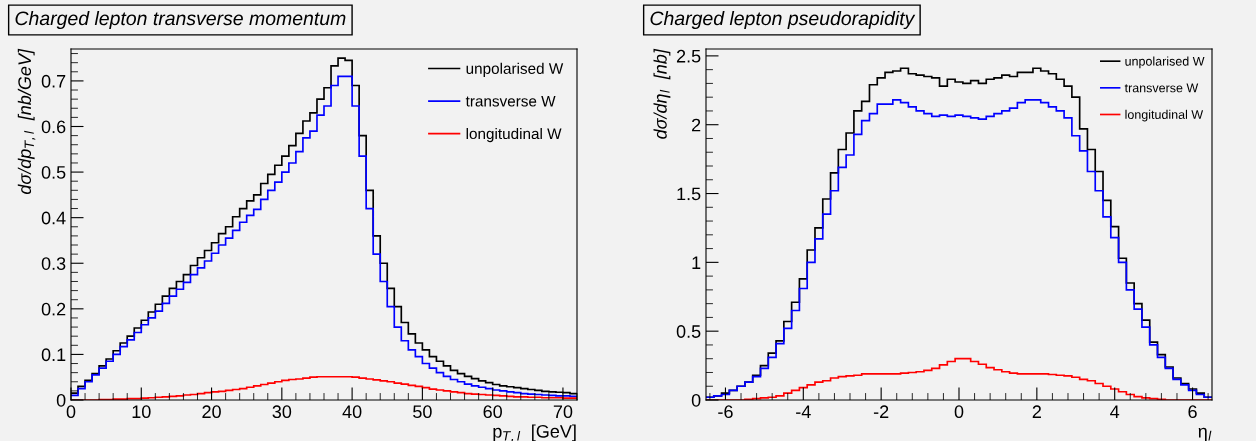 This screenshot has width=1256, height=441. I want to click on chart-title: Charged lepton transverse momentum, so click(180, 20).